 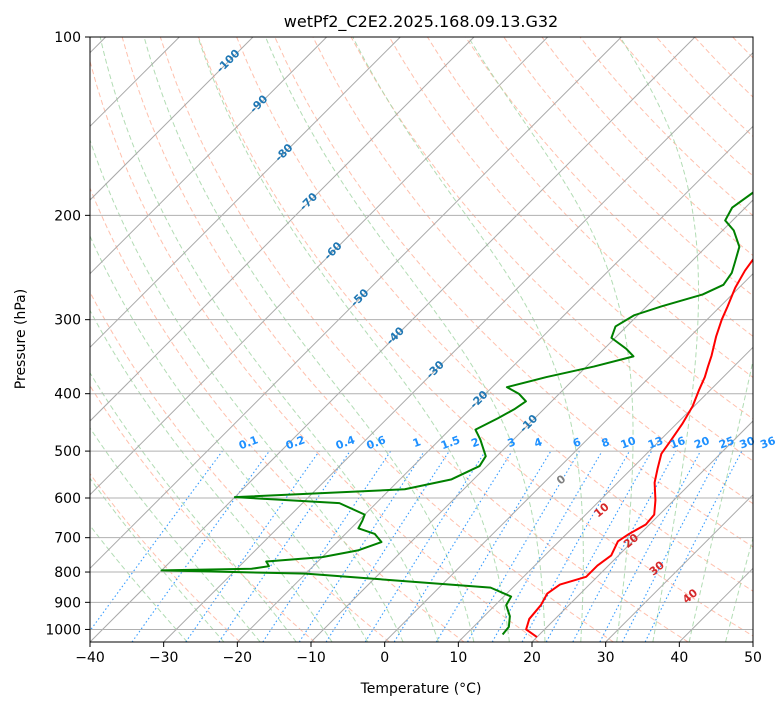 I want to click on mixing-ratio-label: 16, so click(x=677, y=443).